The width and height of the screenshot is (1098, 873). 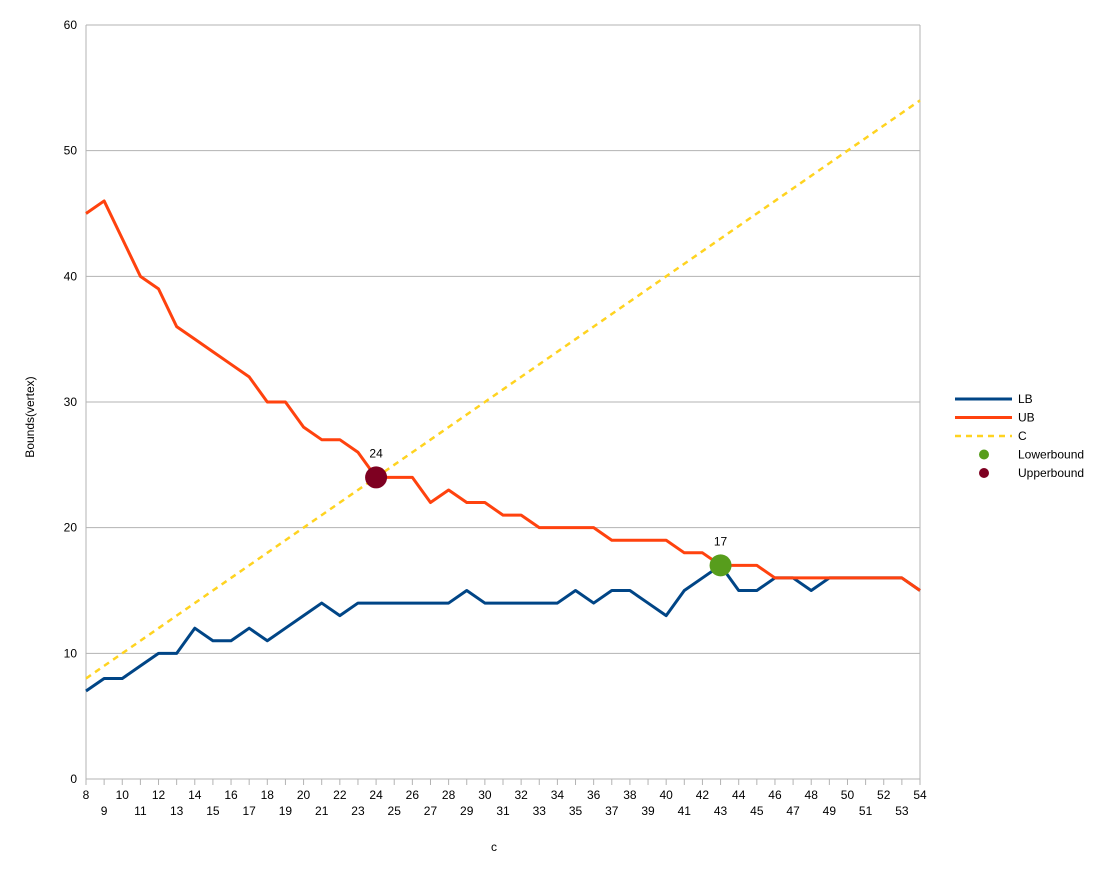 I want to click on x-tick-label: 33, so click(x=540, y=811).